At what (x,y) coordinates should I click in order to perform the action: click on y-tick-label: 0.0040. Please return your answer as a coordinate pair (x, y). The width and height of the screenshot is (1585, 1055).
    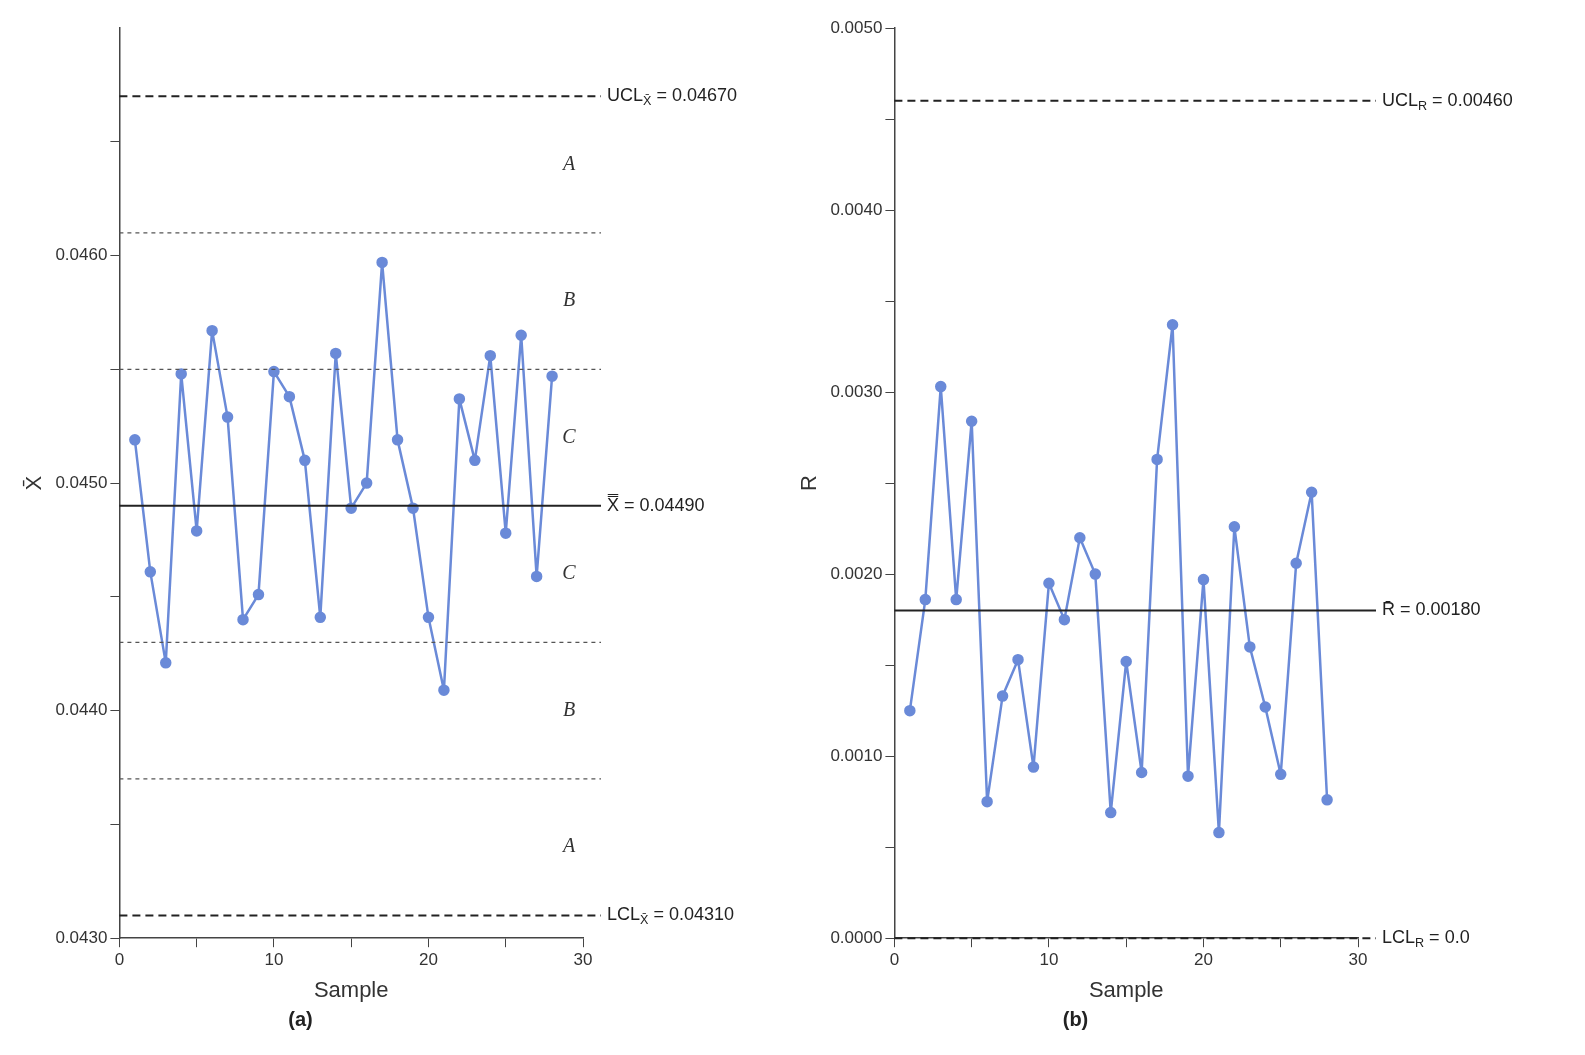
    Looking at the image, I should click on (856, 209).